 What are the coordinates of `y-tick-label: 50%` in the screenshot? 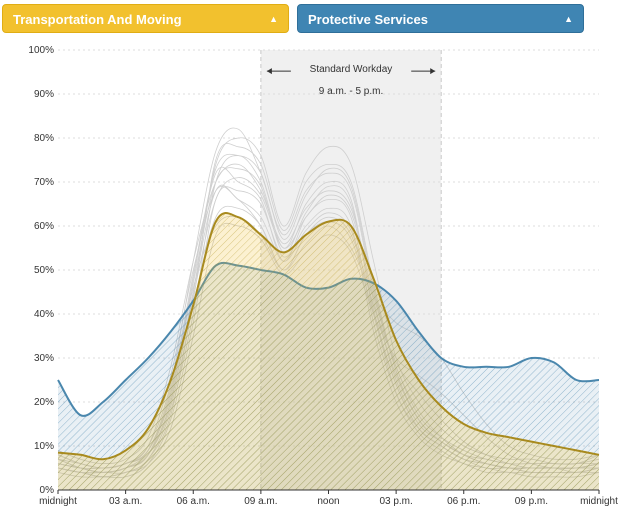 It's located at (44, 270).